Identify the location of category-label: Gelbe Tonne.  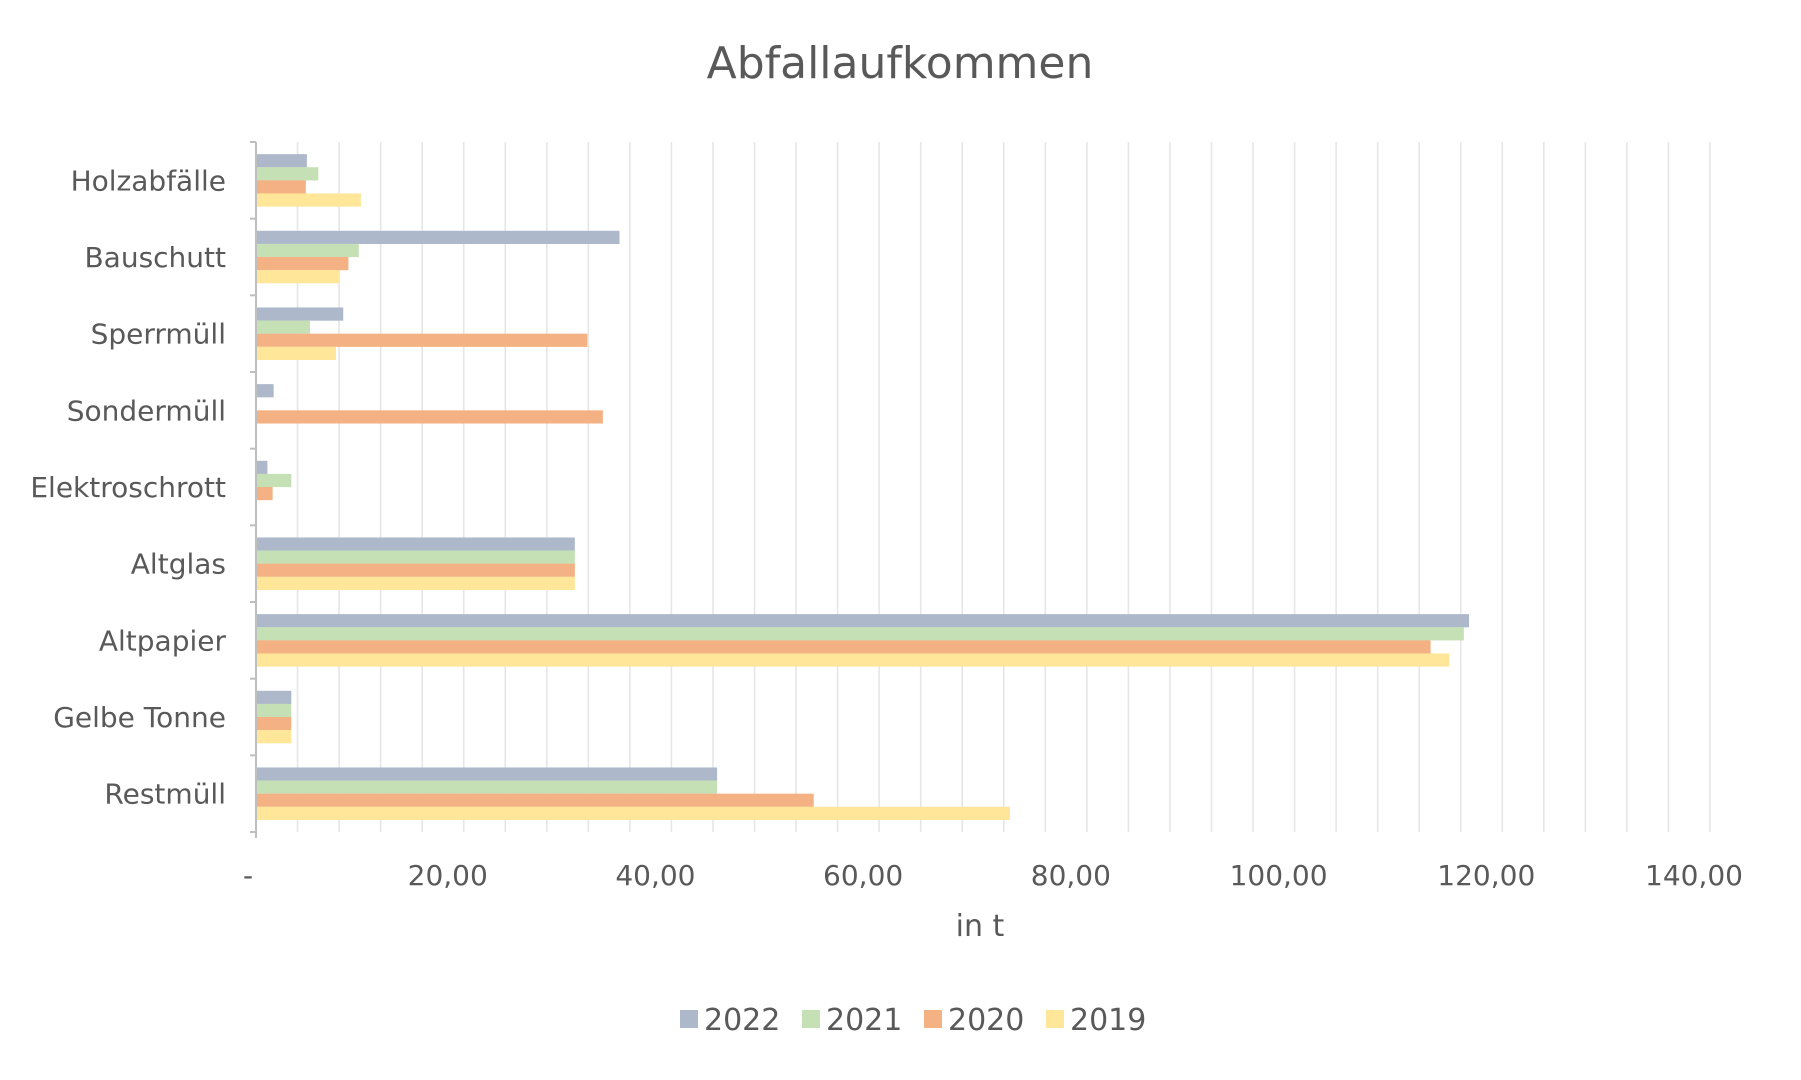
(139, 717).